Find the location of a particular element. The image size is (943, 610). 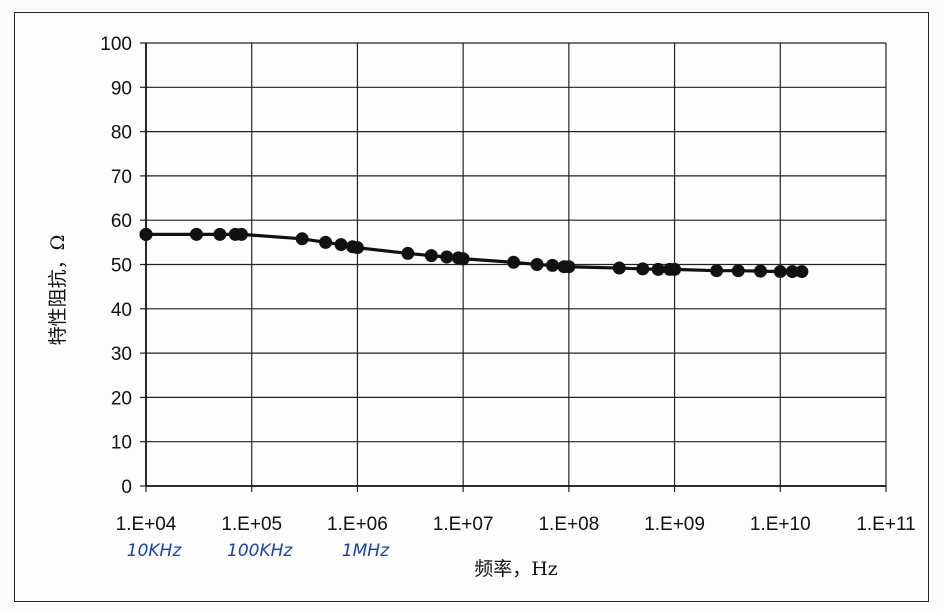

y-tick-label: 40 is located at coordinates (121, 310).